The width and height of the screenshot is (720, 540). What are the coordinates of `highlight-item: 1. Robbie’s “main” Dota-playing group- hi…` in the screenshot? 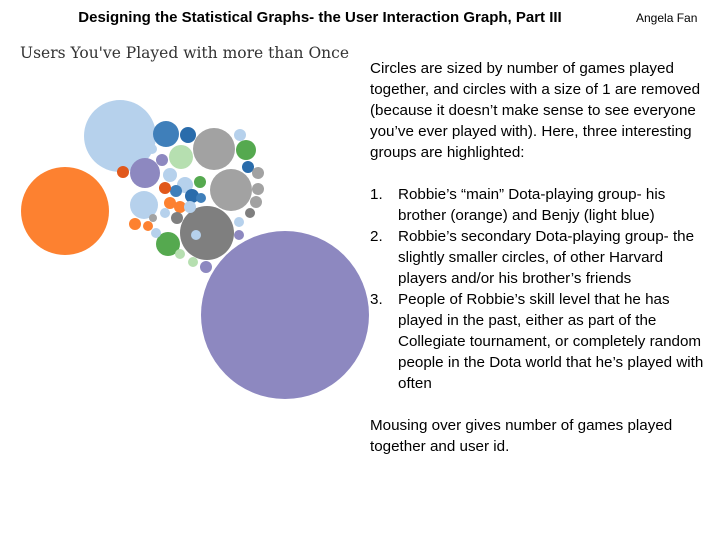 It's located at (542, 205).